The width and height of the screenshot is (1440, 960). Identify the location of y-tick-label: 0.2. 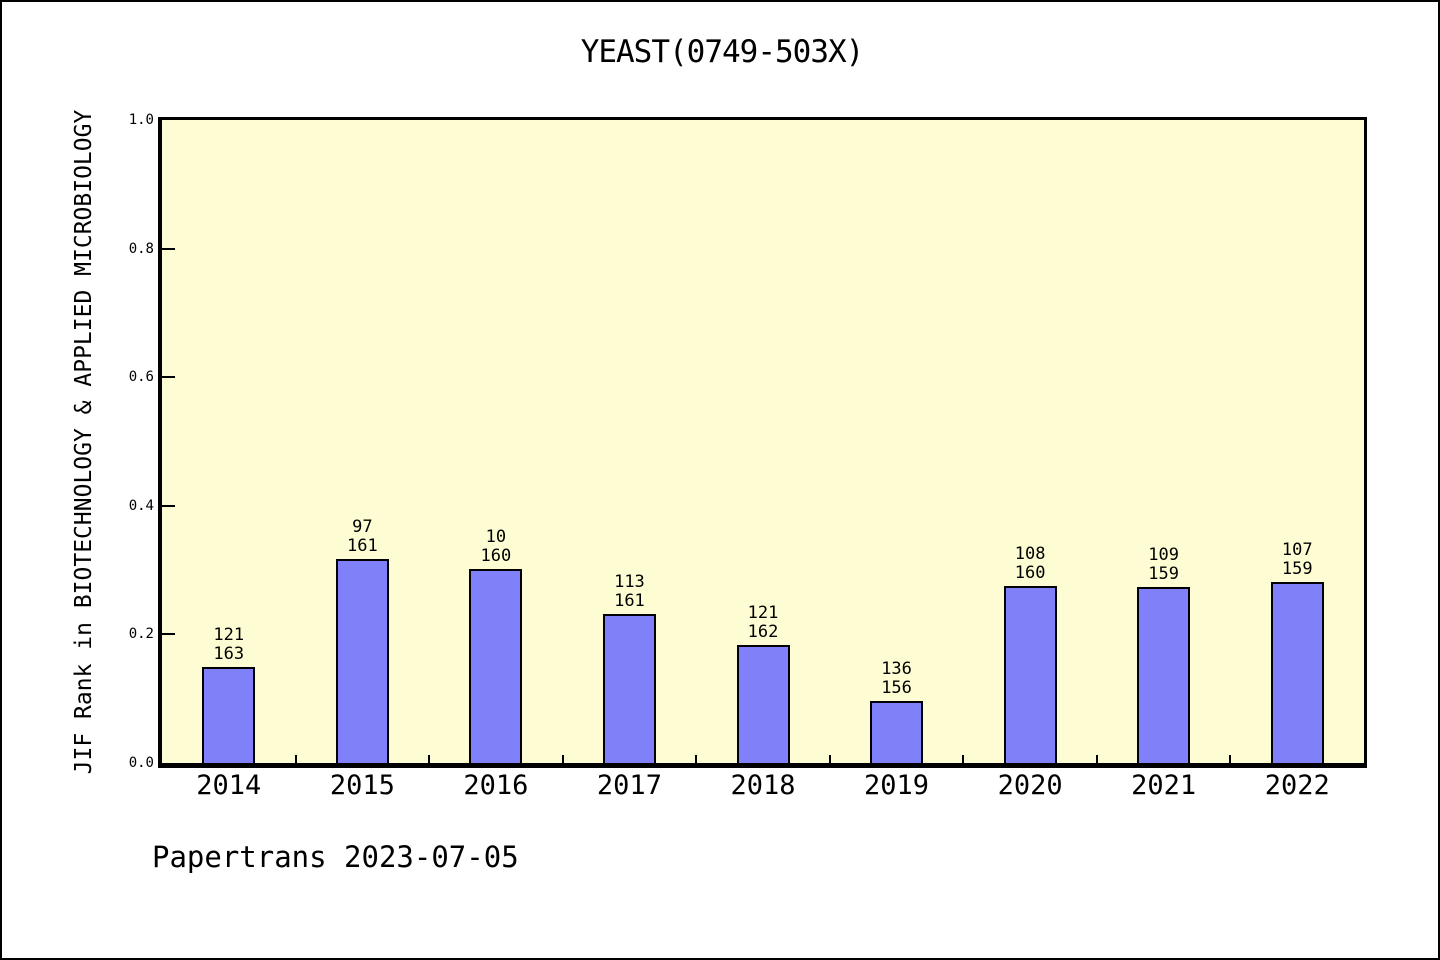
(141, 634).